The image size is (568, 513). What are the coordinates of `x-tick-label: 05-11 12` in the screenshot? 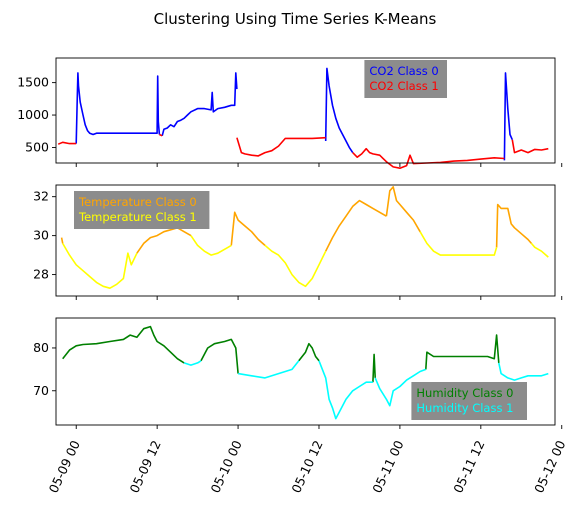 It's located at (468, 466).